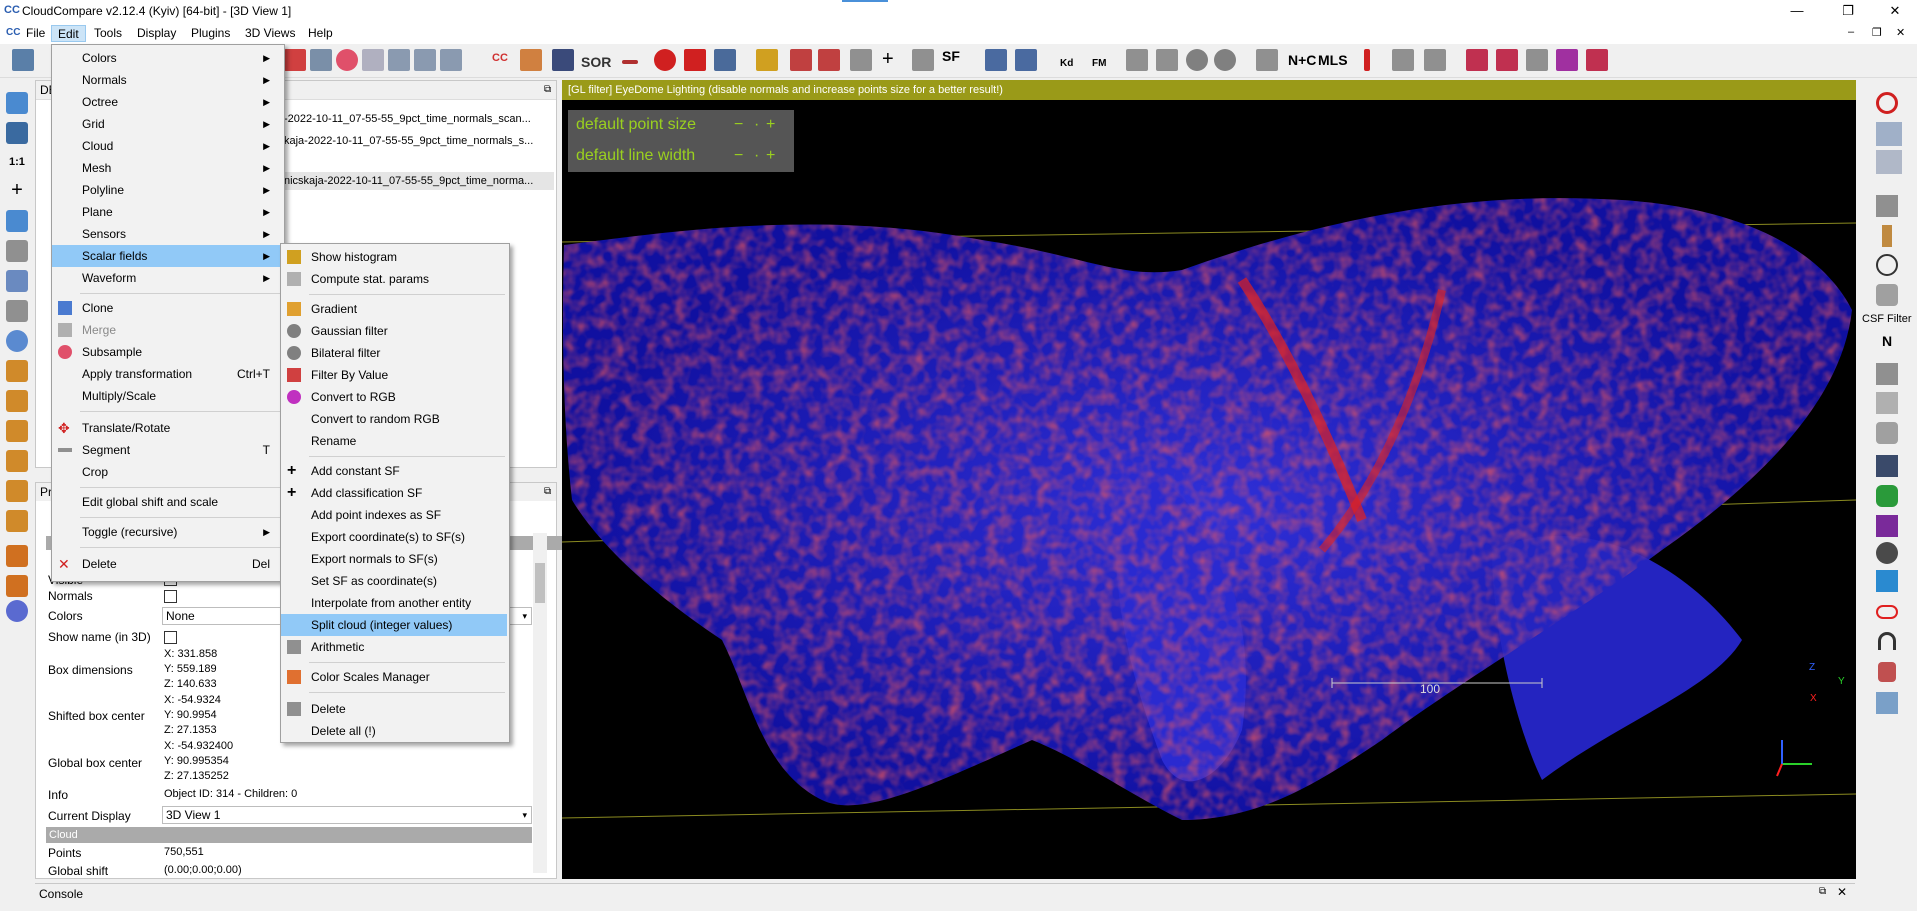 The image size is (1917, 911). What do you see at coordinates (343, 470) in the screenshot?
I see `sf-add-constant: + Add constant SF` at bounding box center [343, 470].